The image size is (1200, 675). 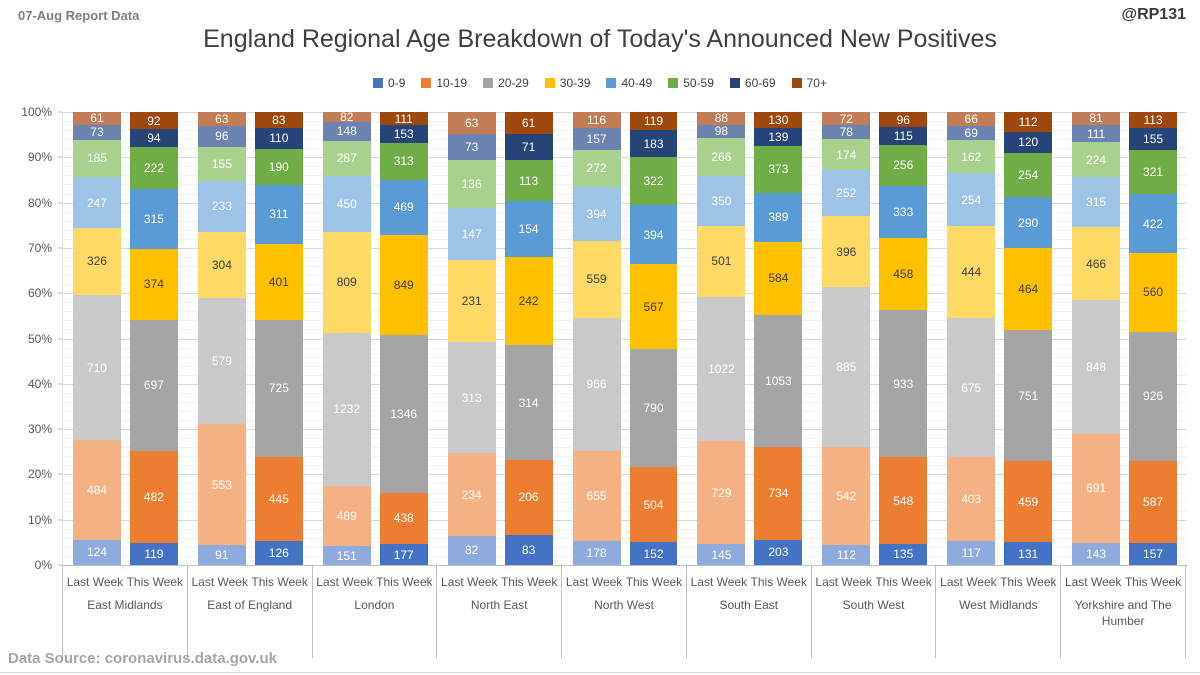 I want to click on segment-value-label: 88, so click(x=721, y=118).